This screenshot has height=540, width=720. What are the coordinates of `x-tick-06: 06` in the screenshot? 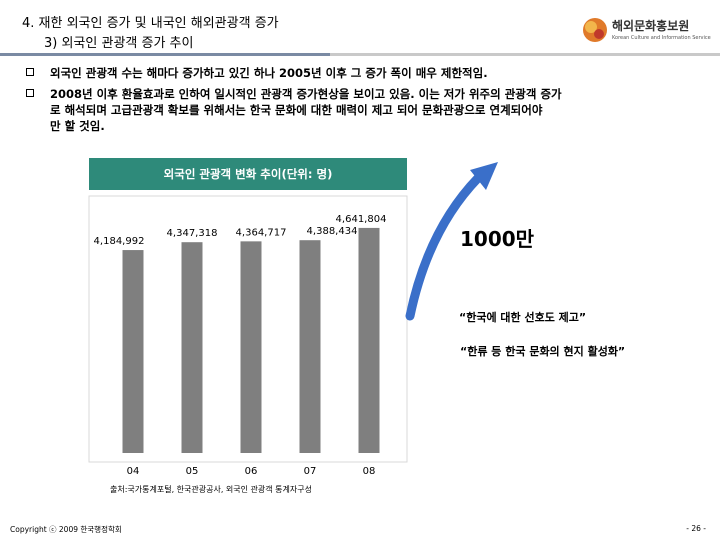 It's located at (251, 471).